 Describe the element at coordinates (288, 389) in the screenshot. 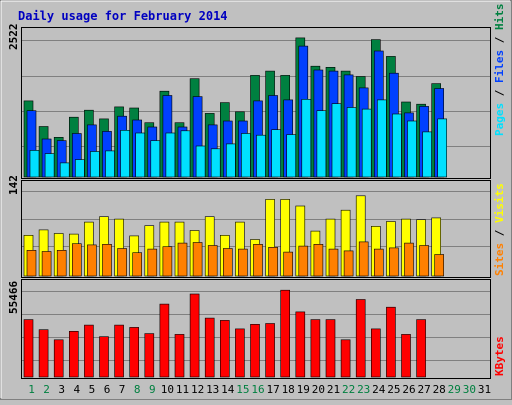

I see `day-label-18: 18` at that location.